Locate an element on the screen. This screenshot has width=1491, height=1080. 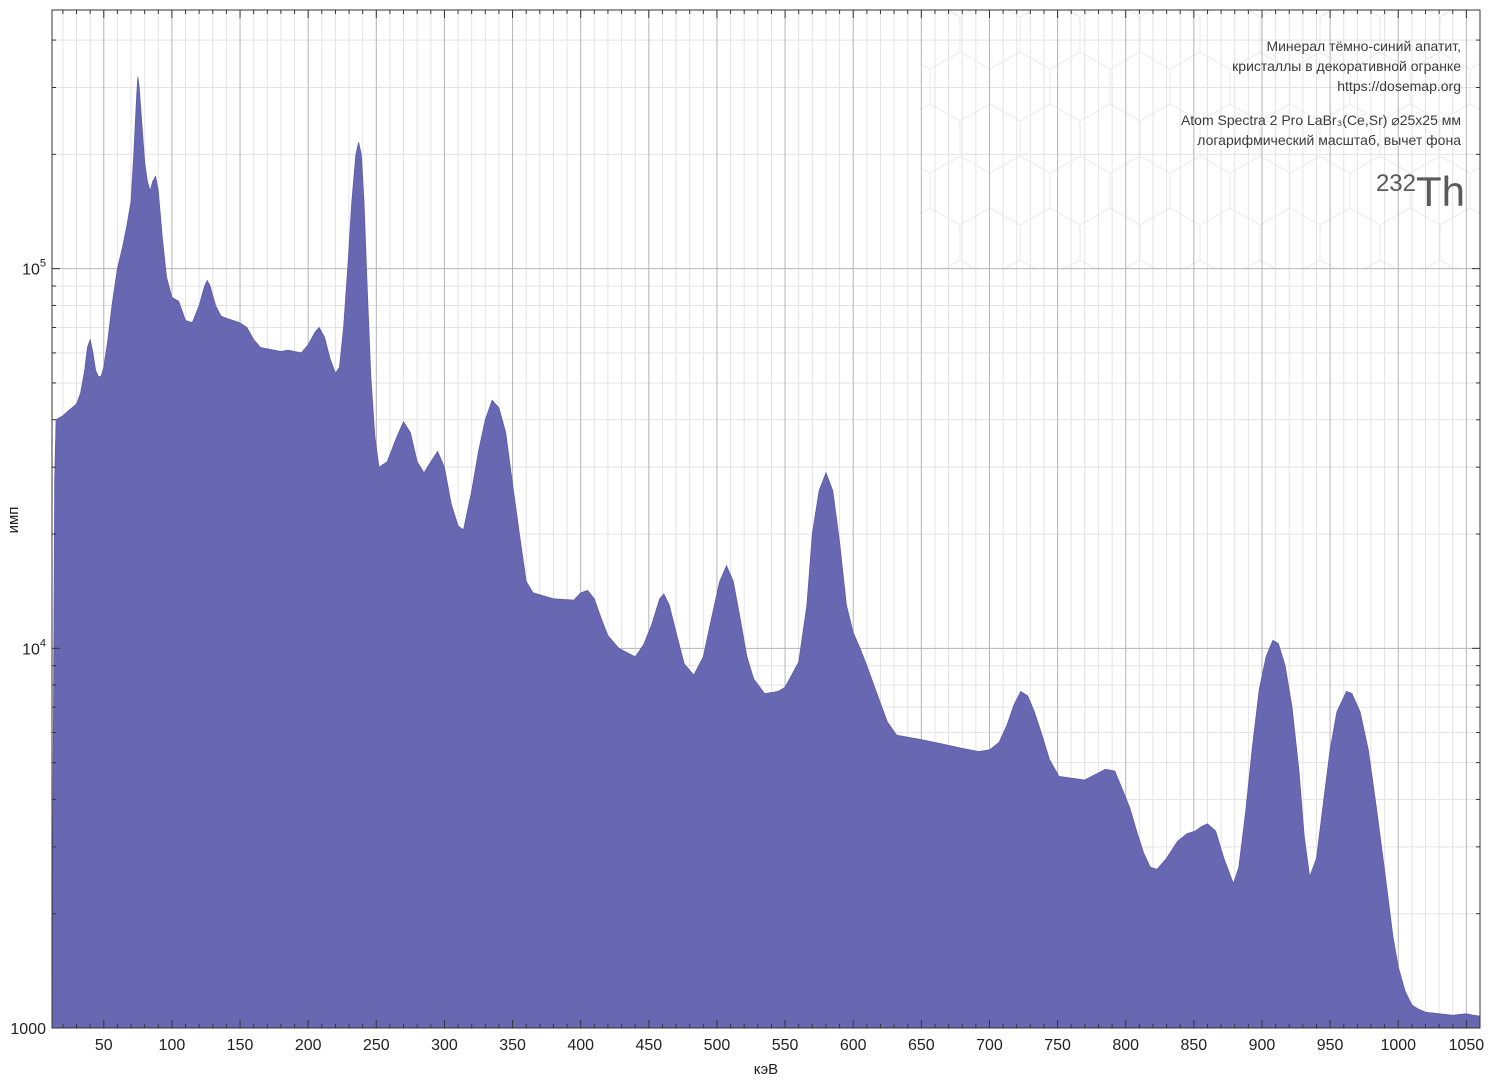
x-tick-label: 150 is located at coordinates (240, 1045).